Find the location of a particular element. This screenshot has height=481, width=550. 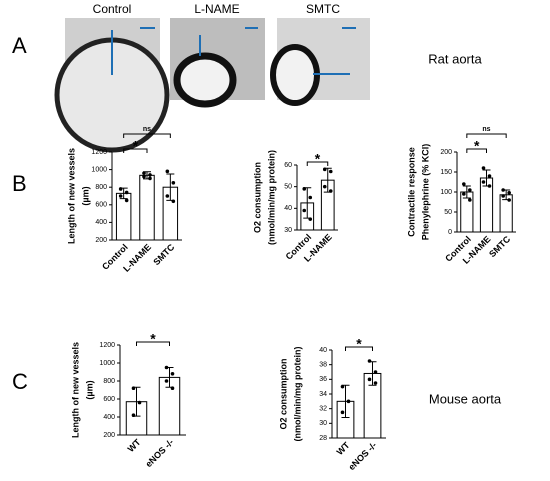

y-tick-label: 1200 is located at coordinates (107, 345).